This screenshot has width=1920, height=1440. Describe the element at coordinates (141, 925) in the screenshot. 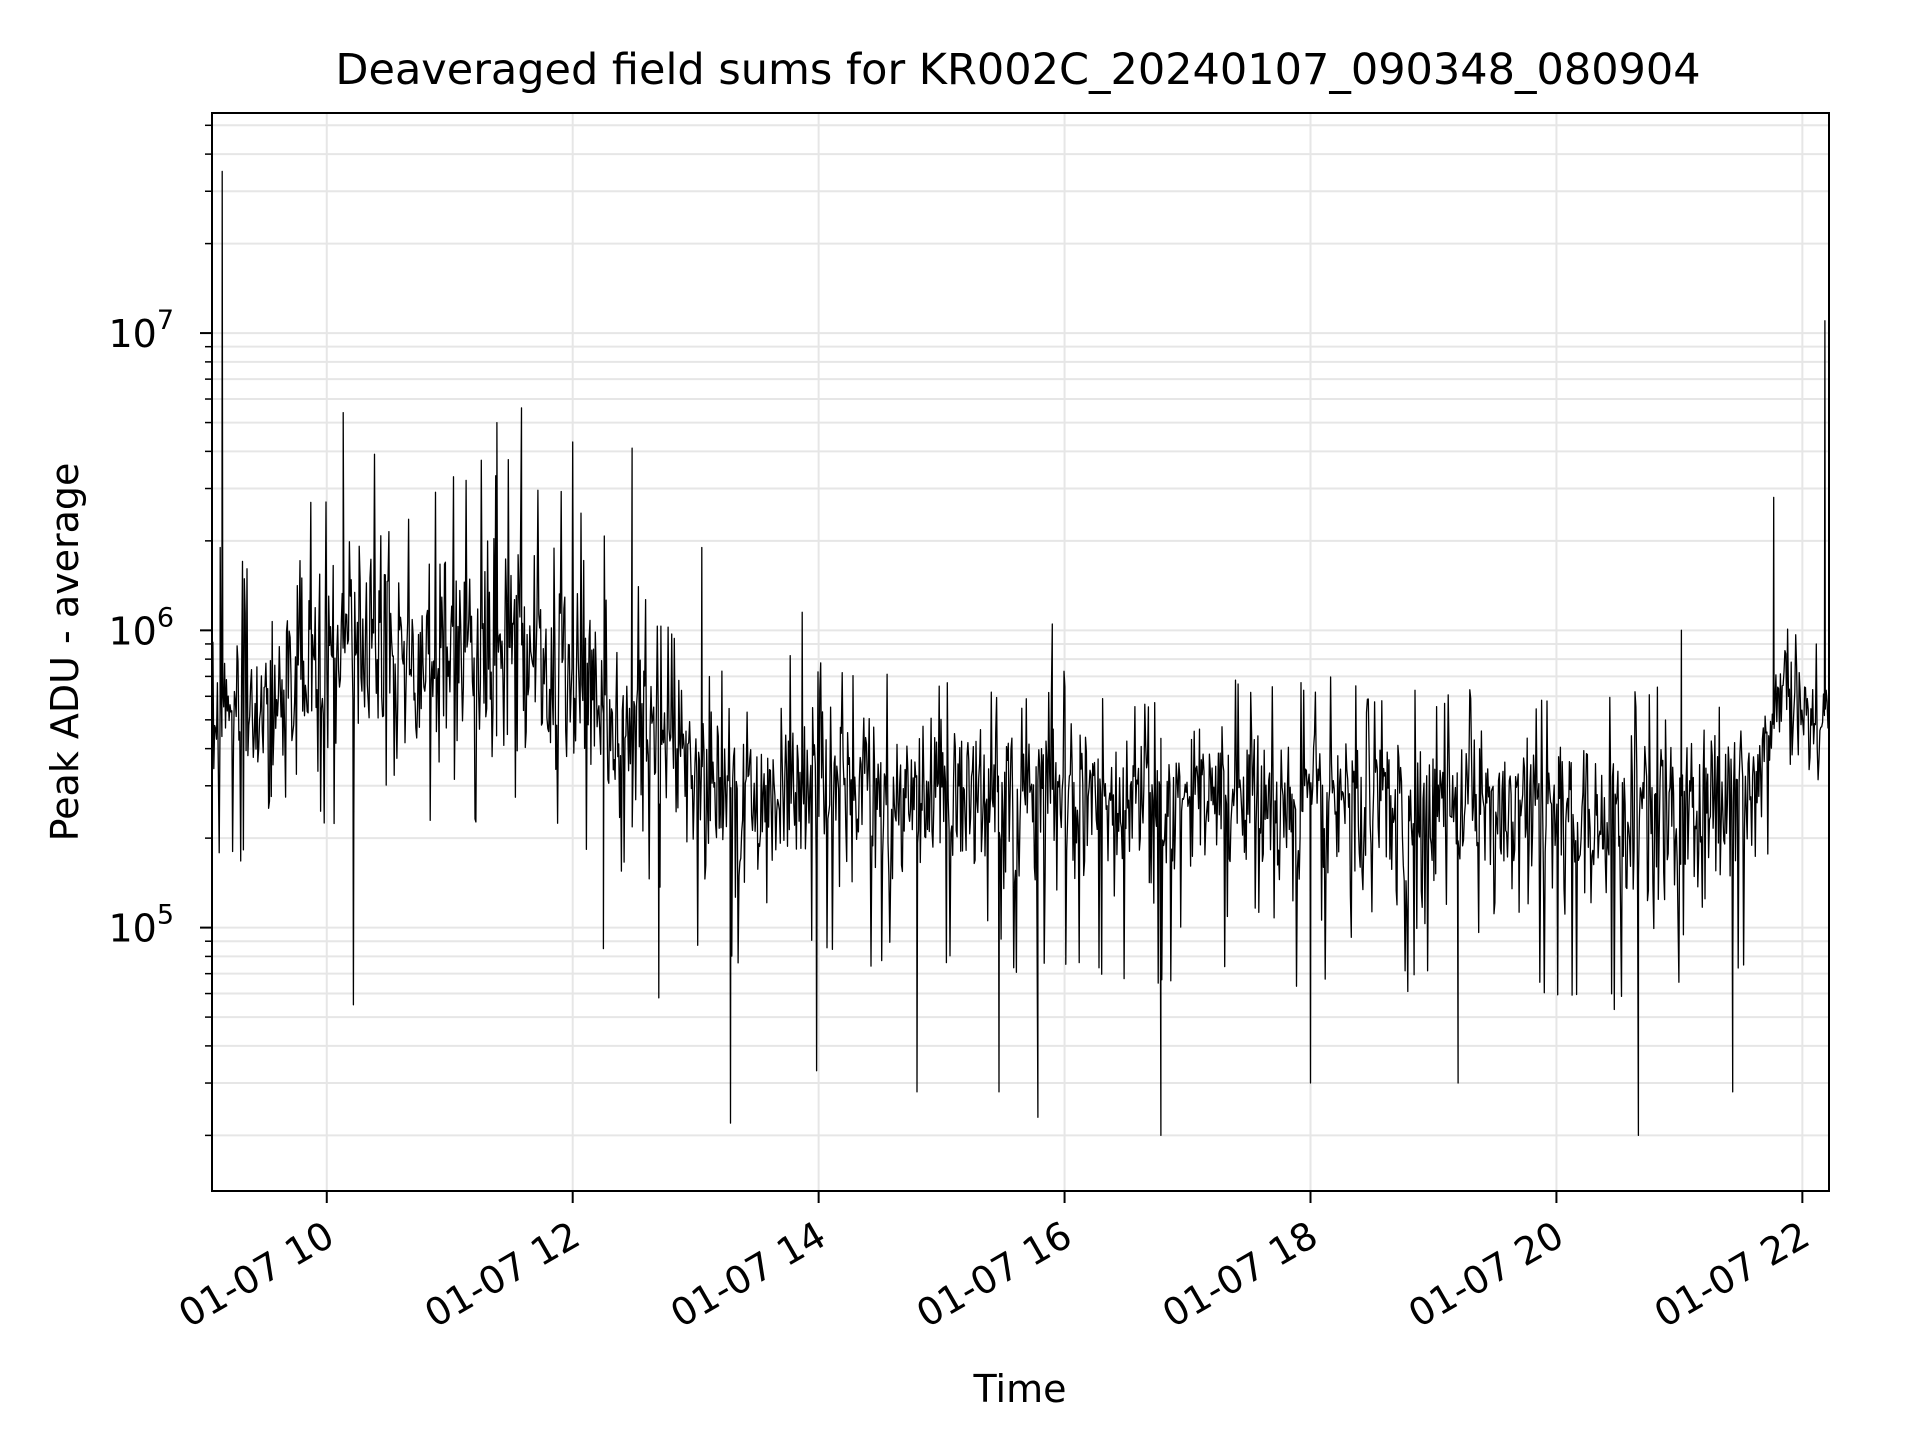

I see `y-tick-label: 10⁵` at that location.